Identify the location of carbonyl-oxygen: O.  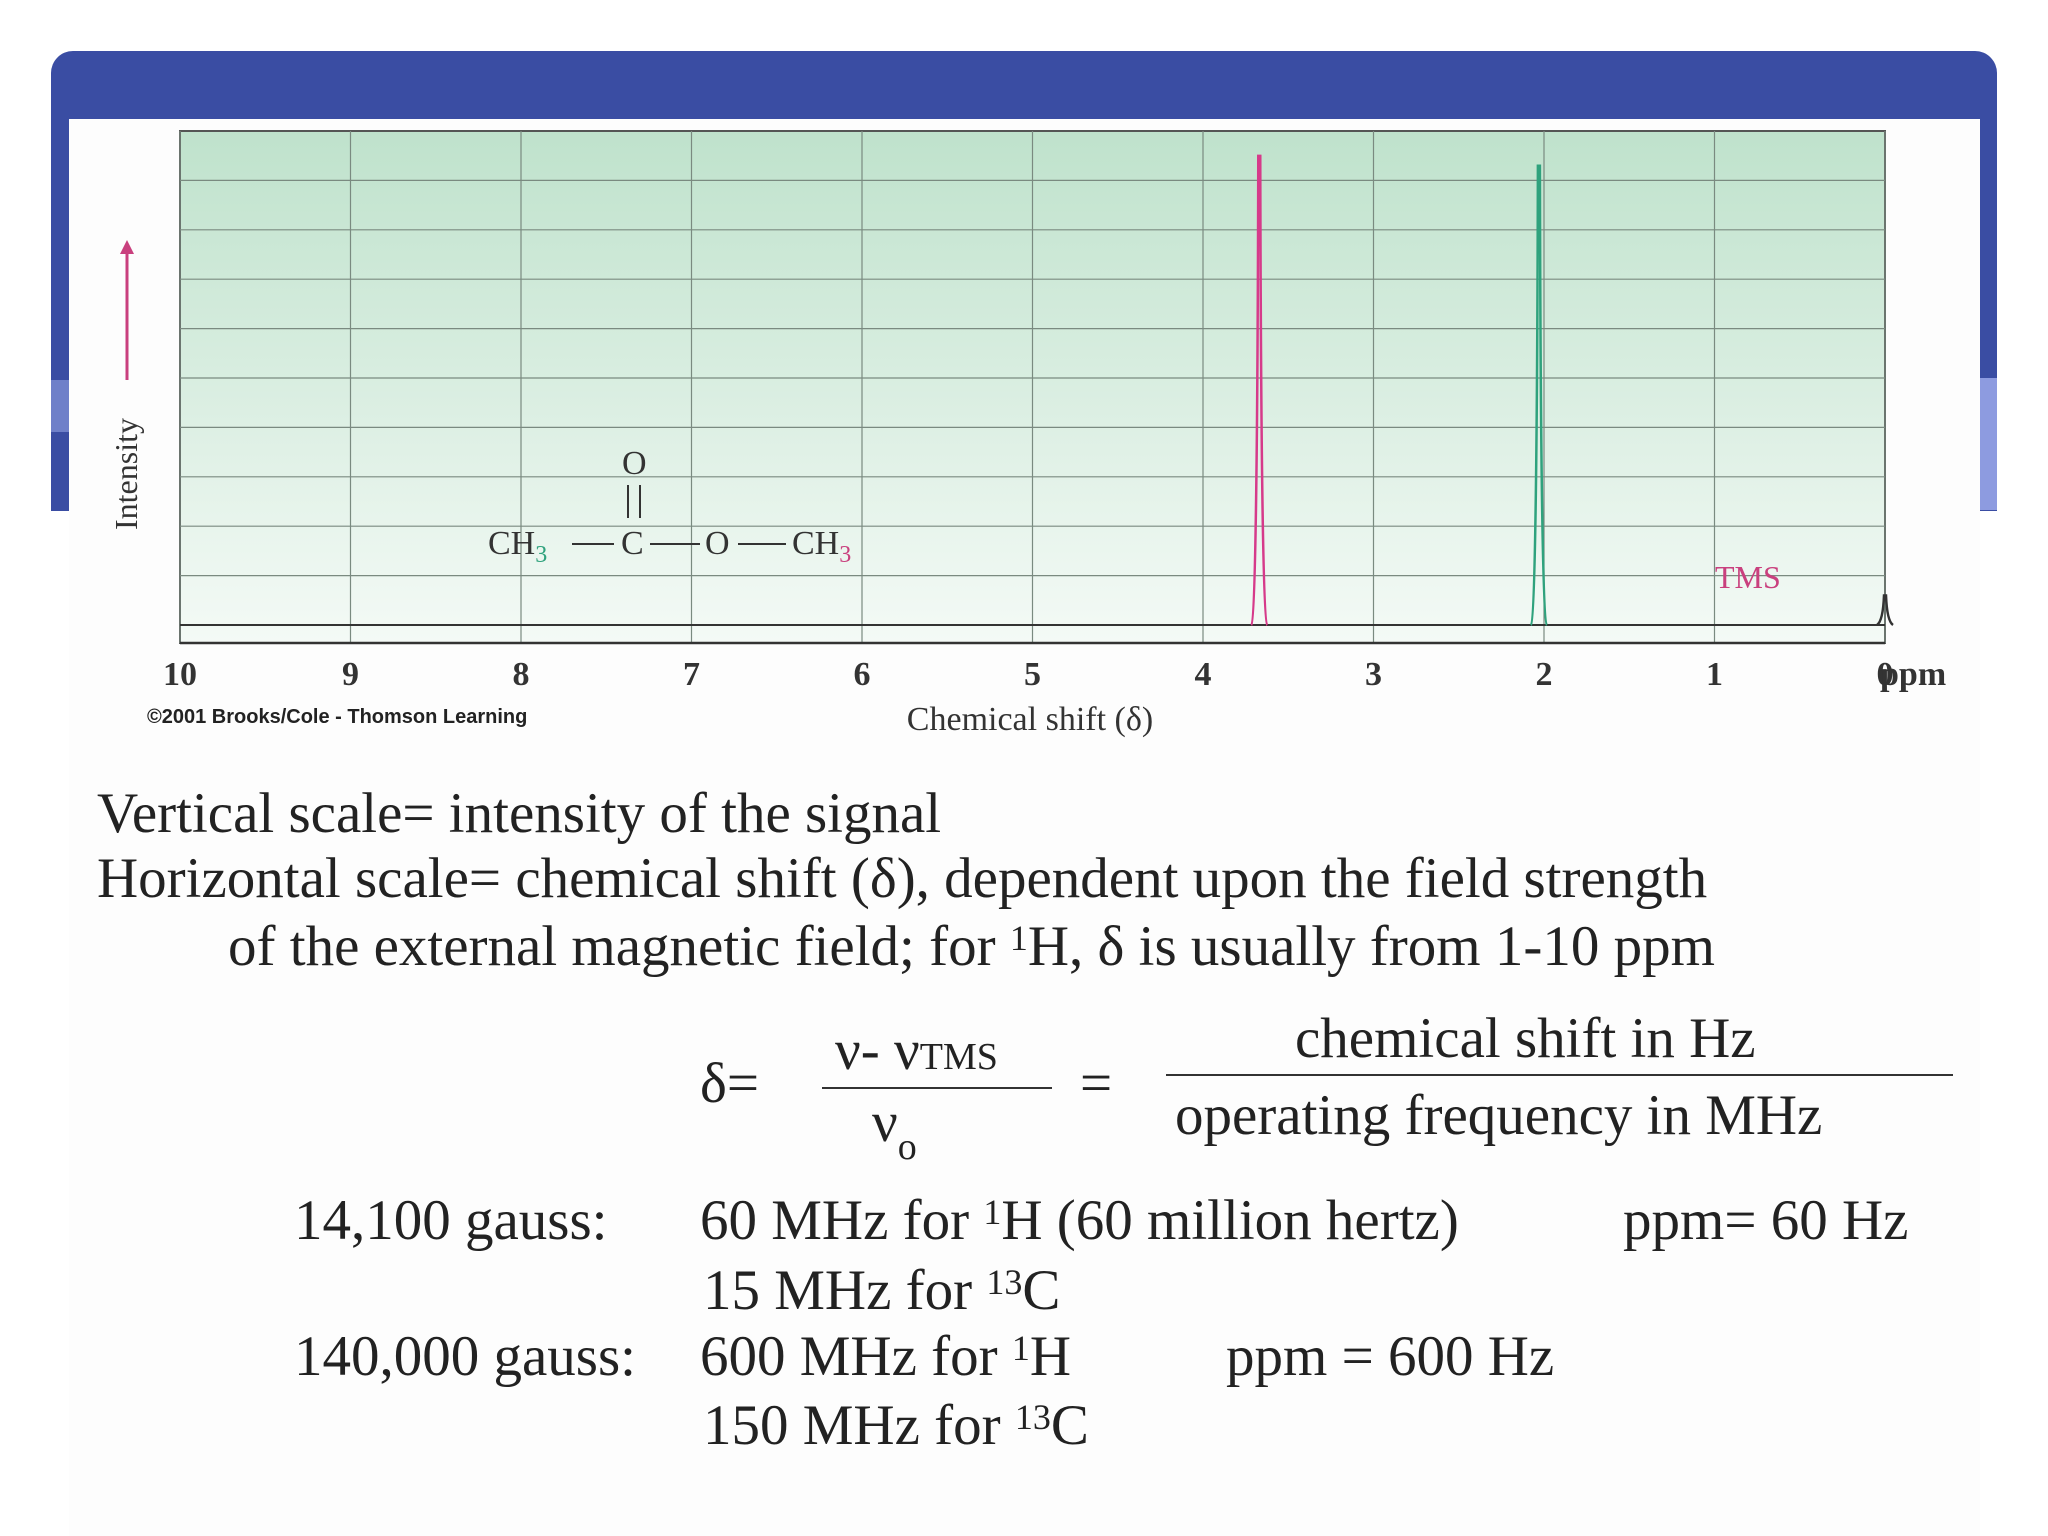
(634, 463).